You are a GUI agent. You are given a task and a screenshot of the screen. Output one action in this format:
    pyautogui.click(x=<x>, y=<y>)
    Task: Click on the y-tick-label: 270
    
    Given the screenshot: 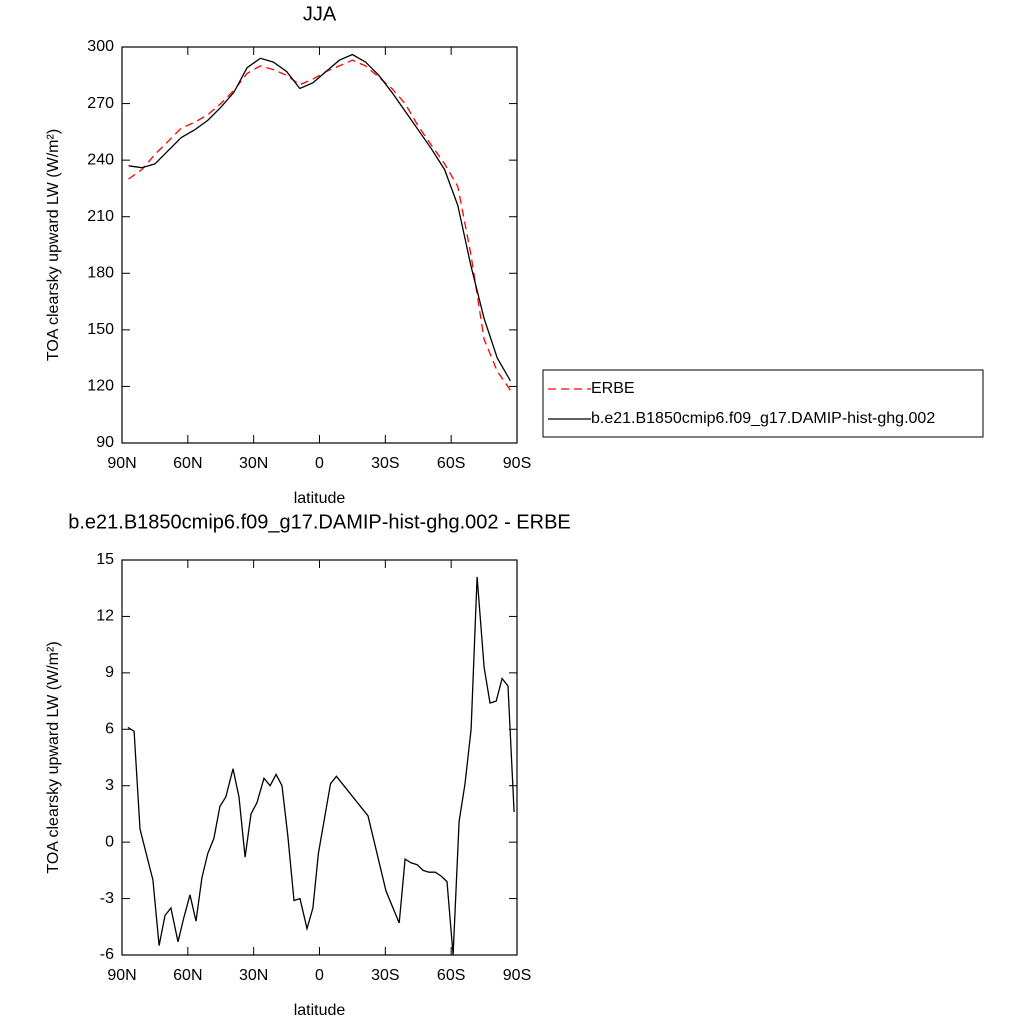 What is the action you would take?
    pyautogui.click(x=100, y=103)
    